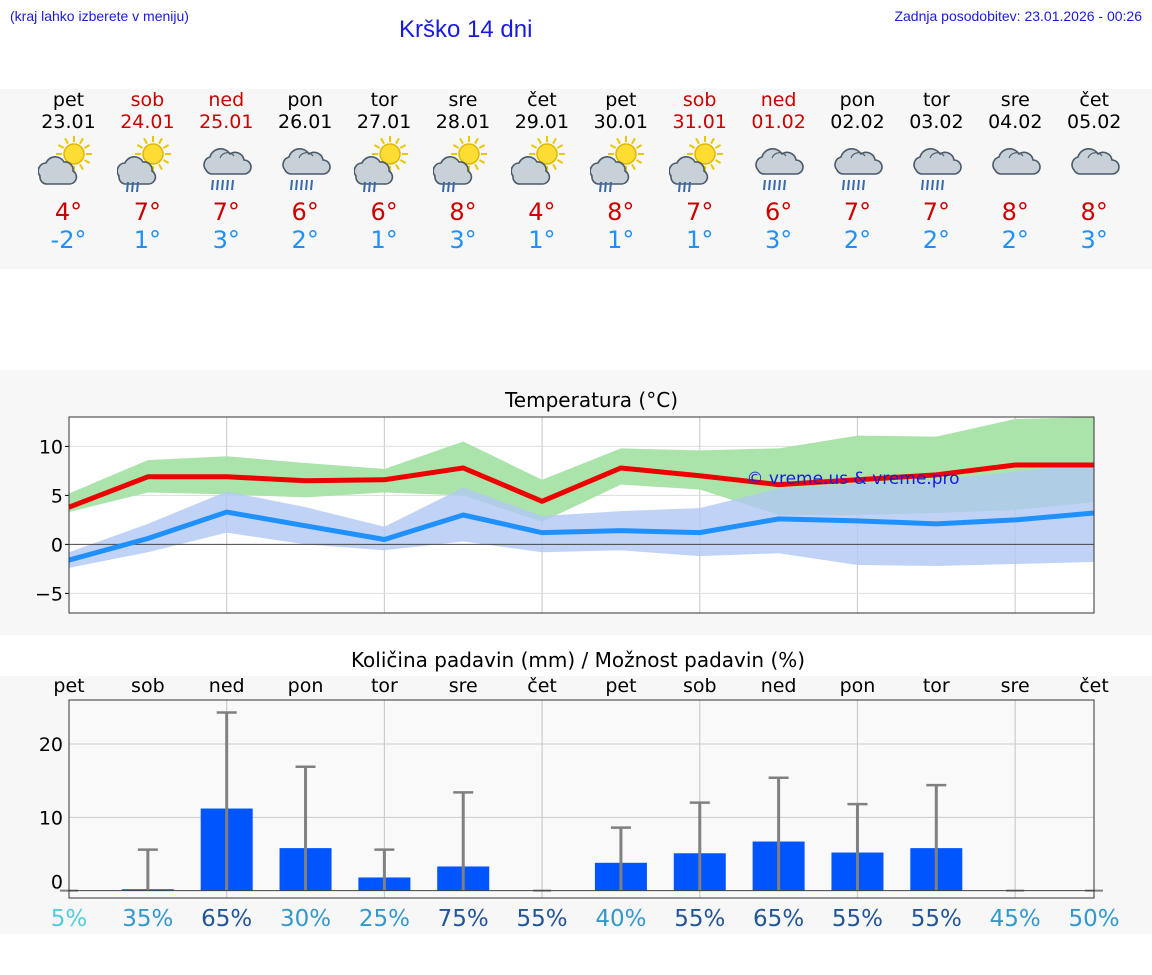  Describe the element at coordinates (1015, 122) in the screenshot. I see `day-date: 04.02` at that location.